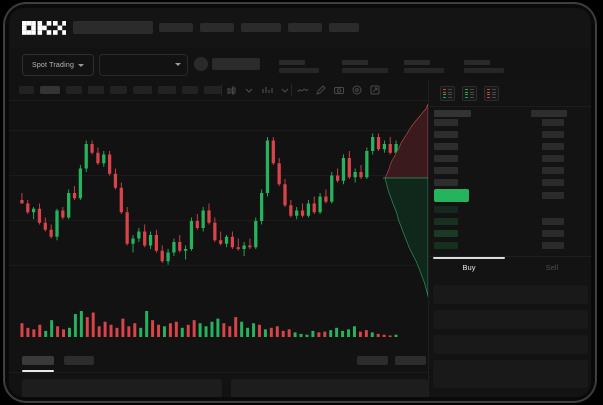 The height and width of the screenshot is (405, 603). Describe the element at coordinates (365, 66) in the screenshot. I see `stat-24h-change` at that location.